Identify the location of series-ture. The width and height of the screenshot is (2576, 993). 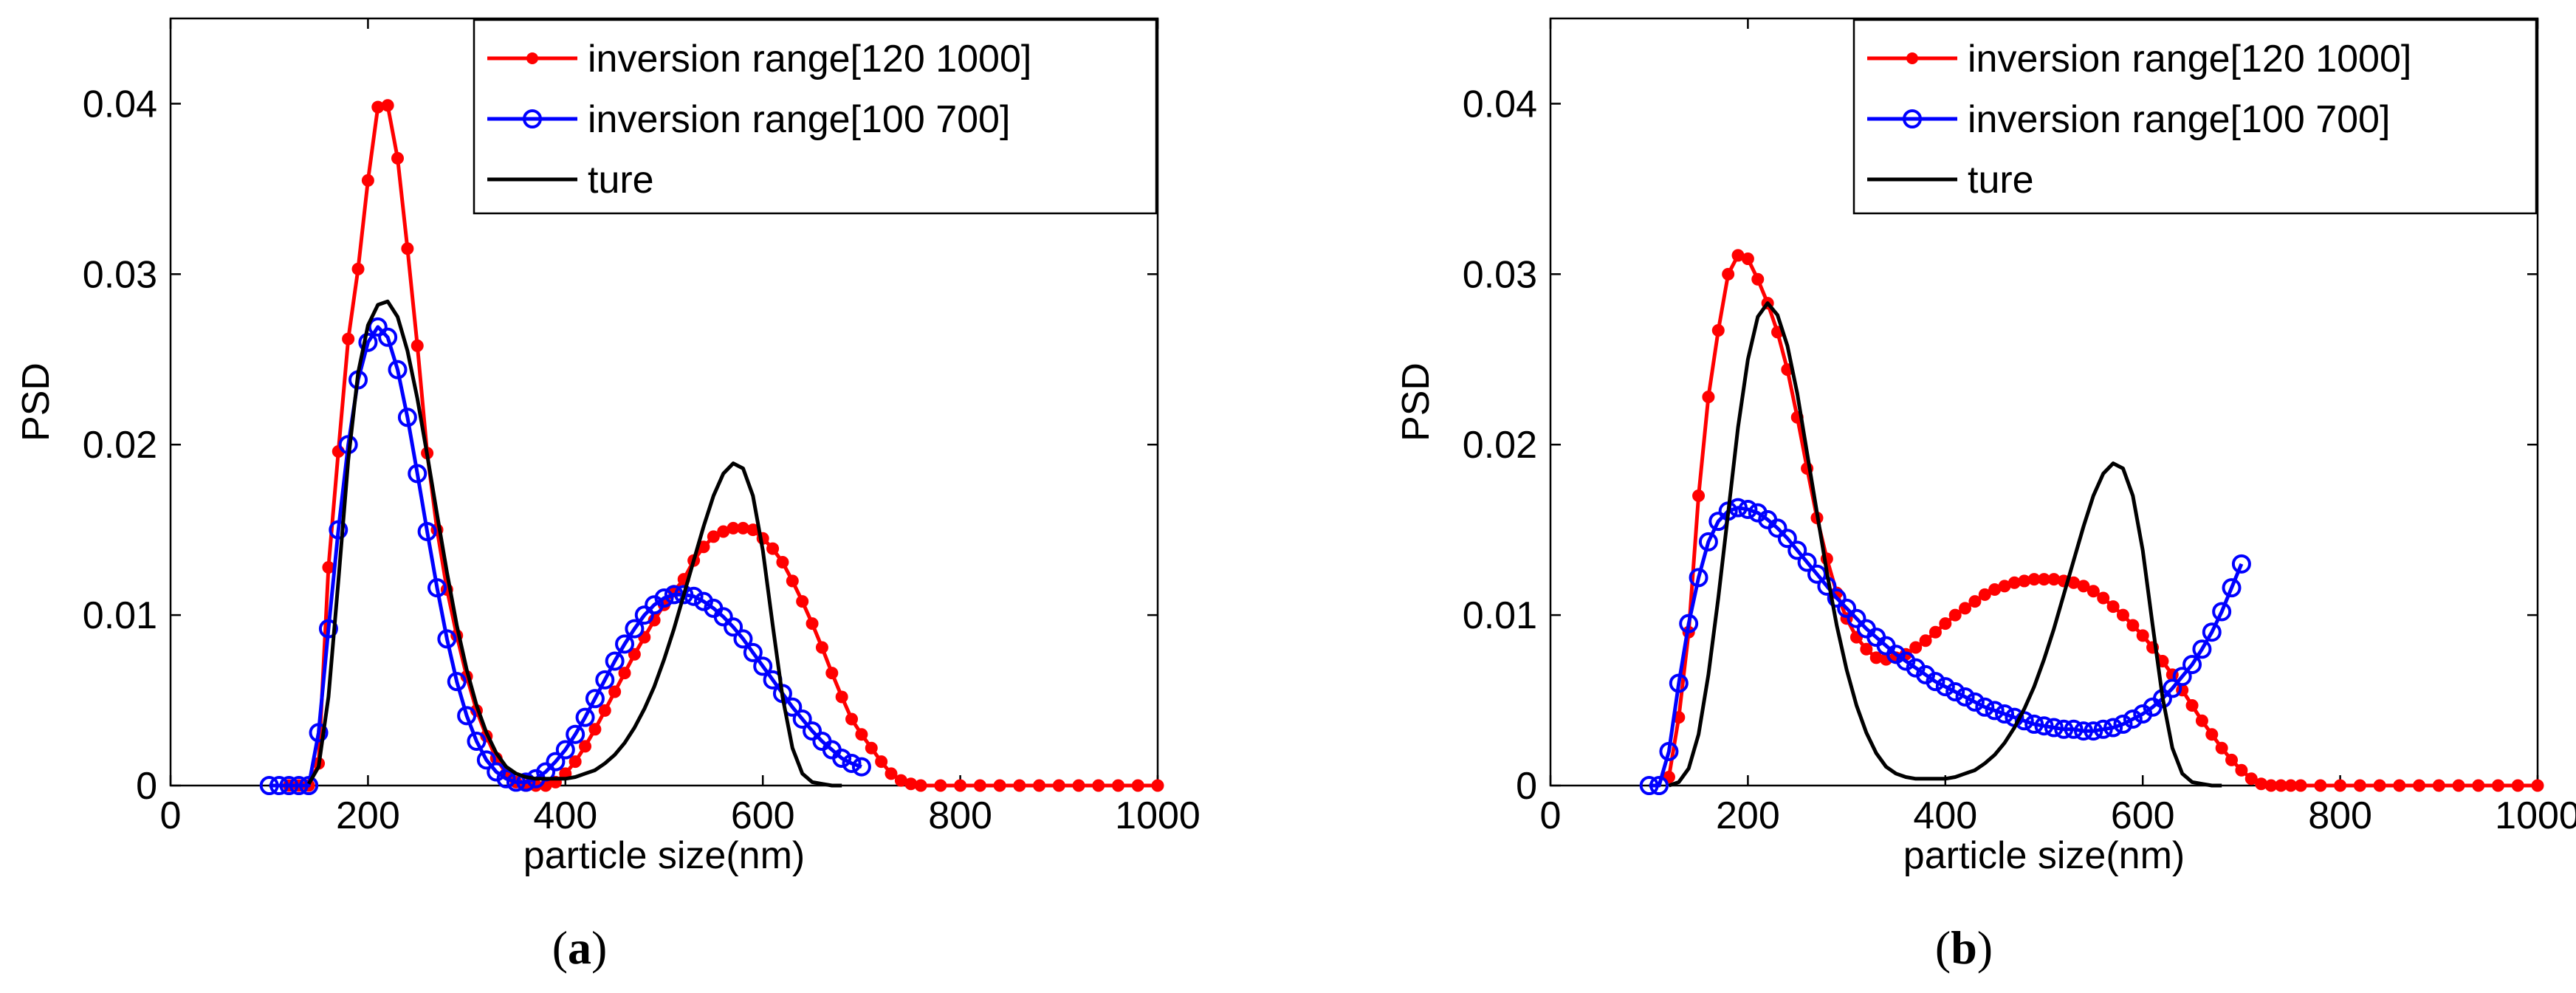
(1945, 544).